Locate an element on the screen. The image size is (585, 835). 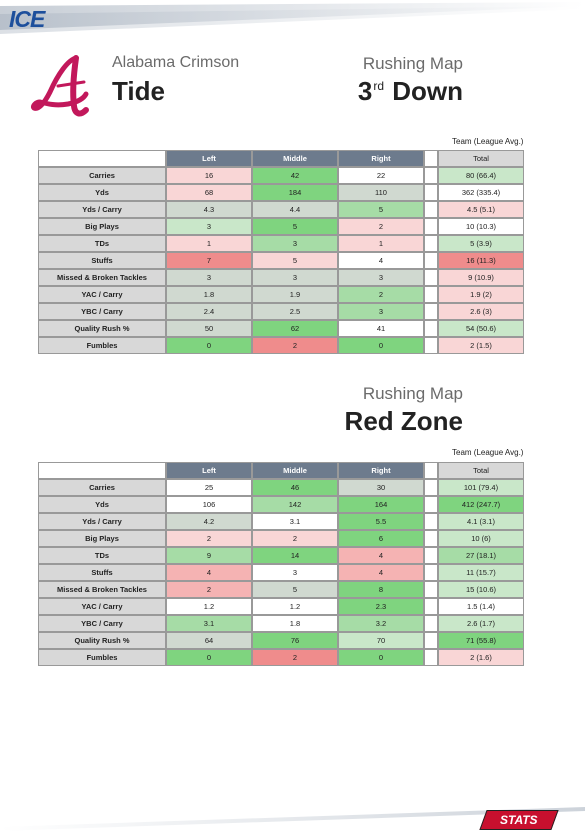
banner-swoosh is located at coordinates (292, 20).